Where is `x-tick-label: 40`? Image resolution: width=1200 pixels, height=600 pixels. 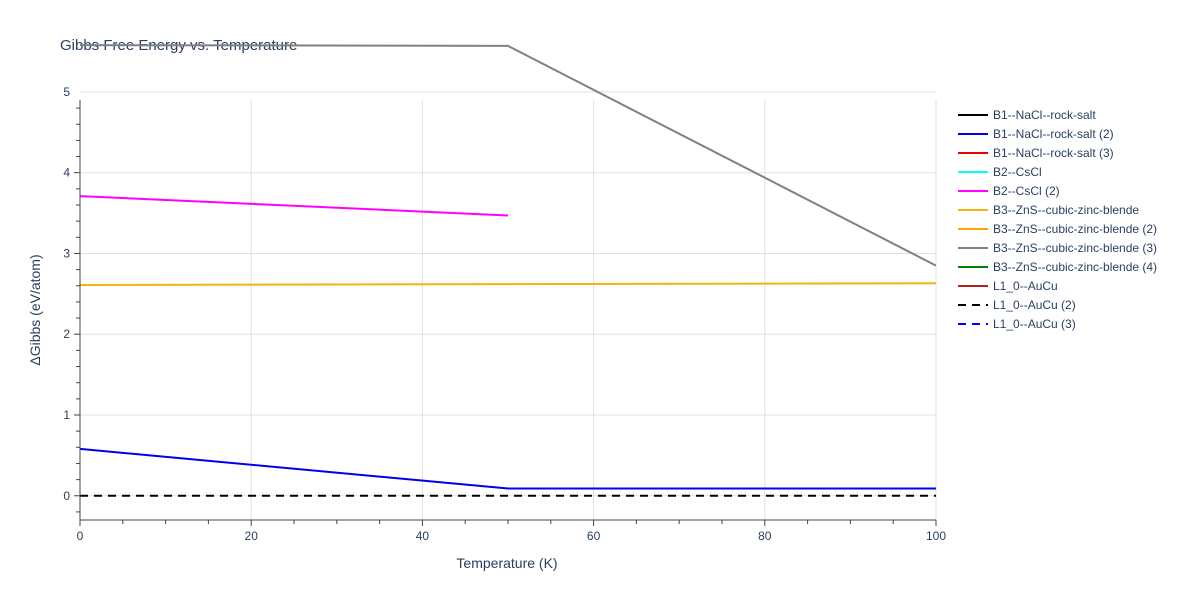
x-tick-label: 40 is located at coordinates (423, 536).